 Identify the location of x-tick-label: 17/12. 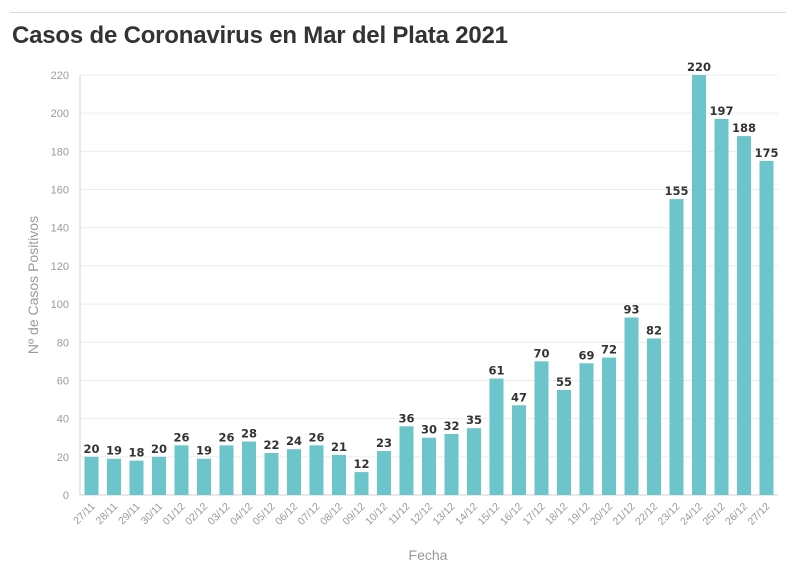
(534, 514).